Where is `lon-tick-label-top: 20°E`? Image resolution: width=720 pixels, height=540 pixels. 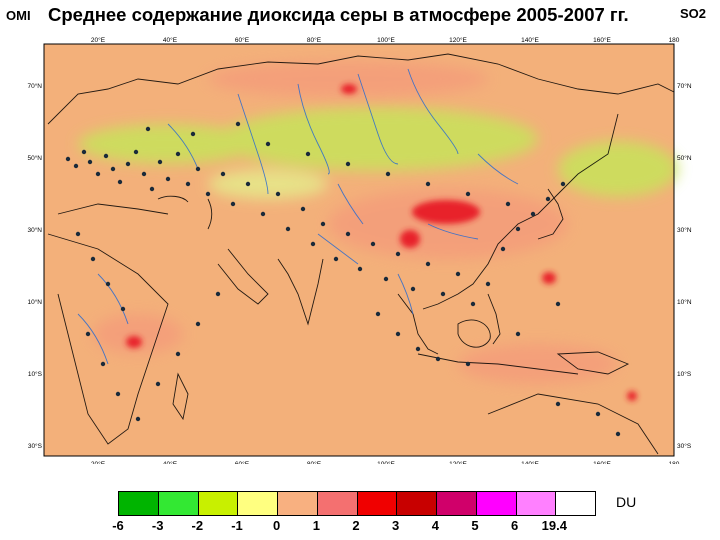
lon-tick-label-top: 20°E is located at coordinates (98, 40).